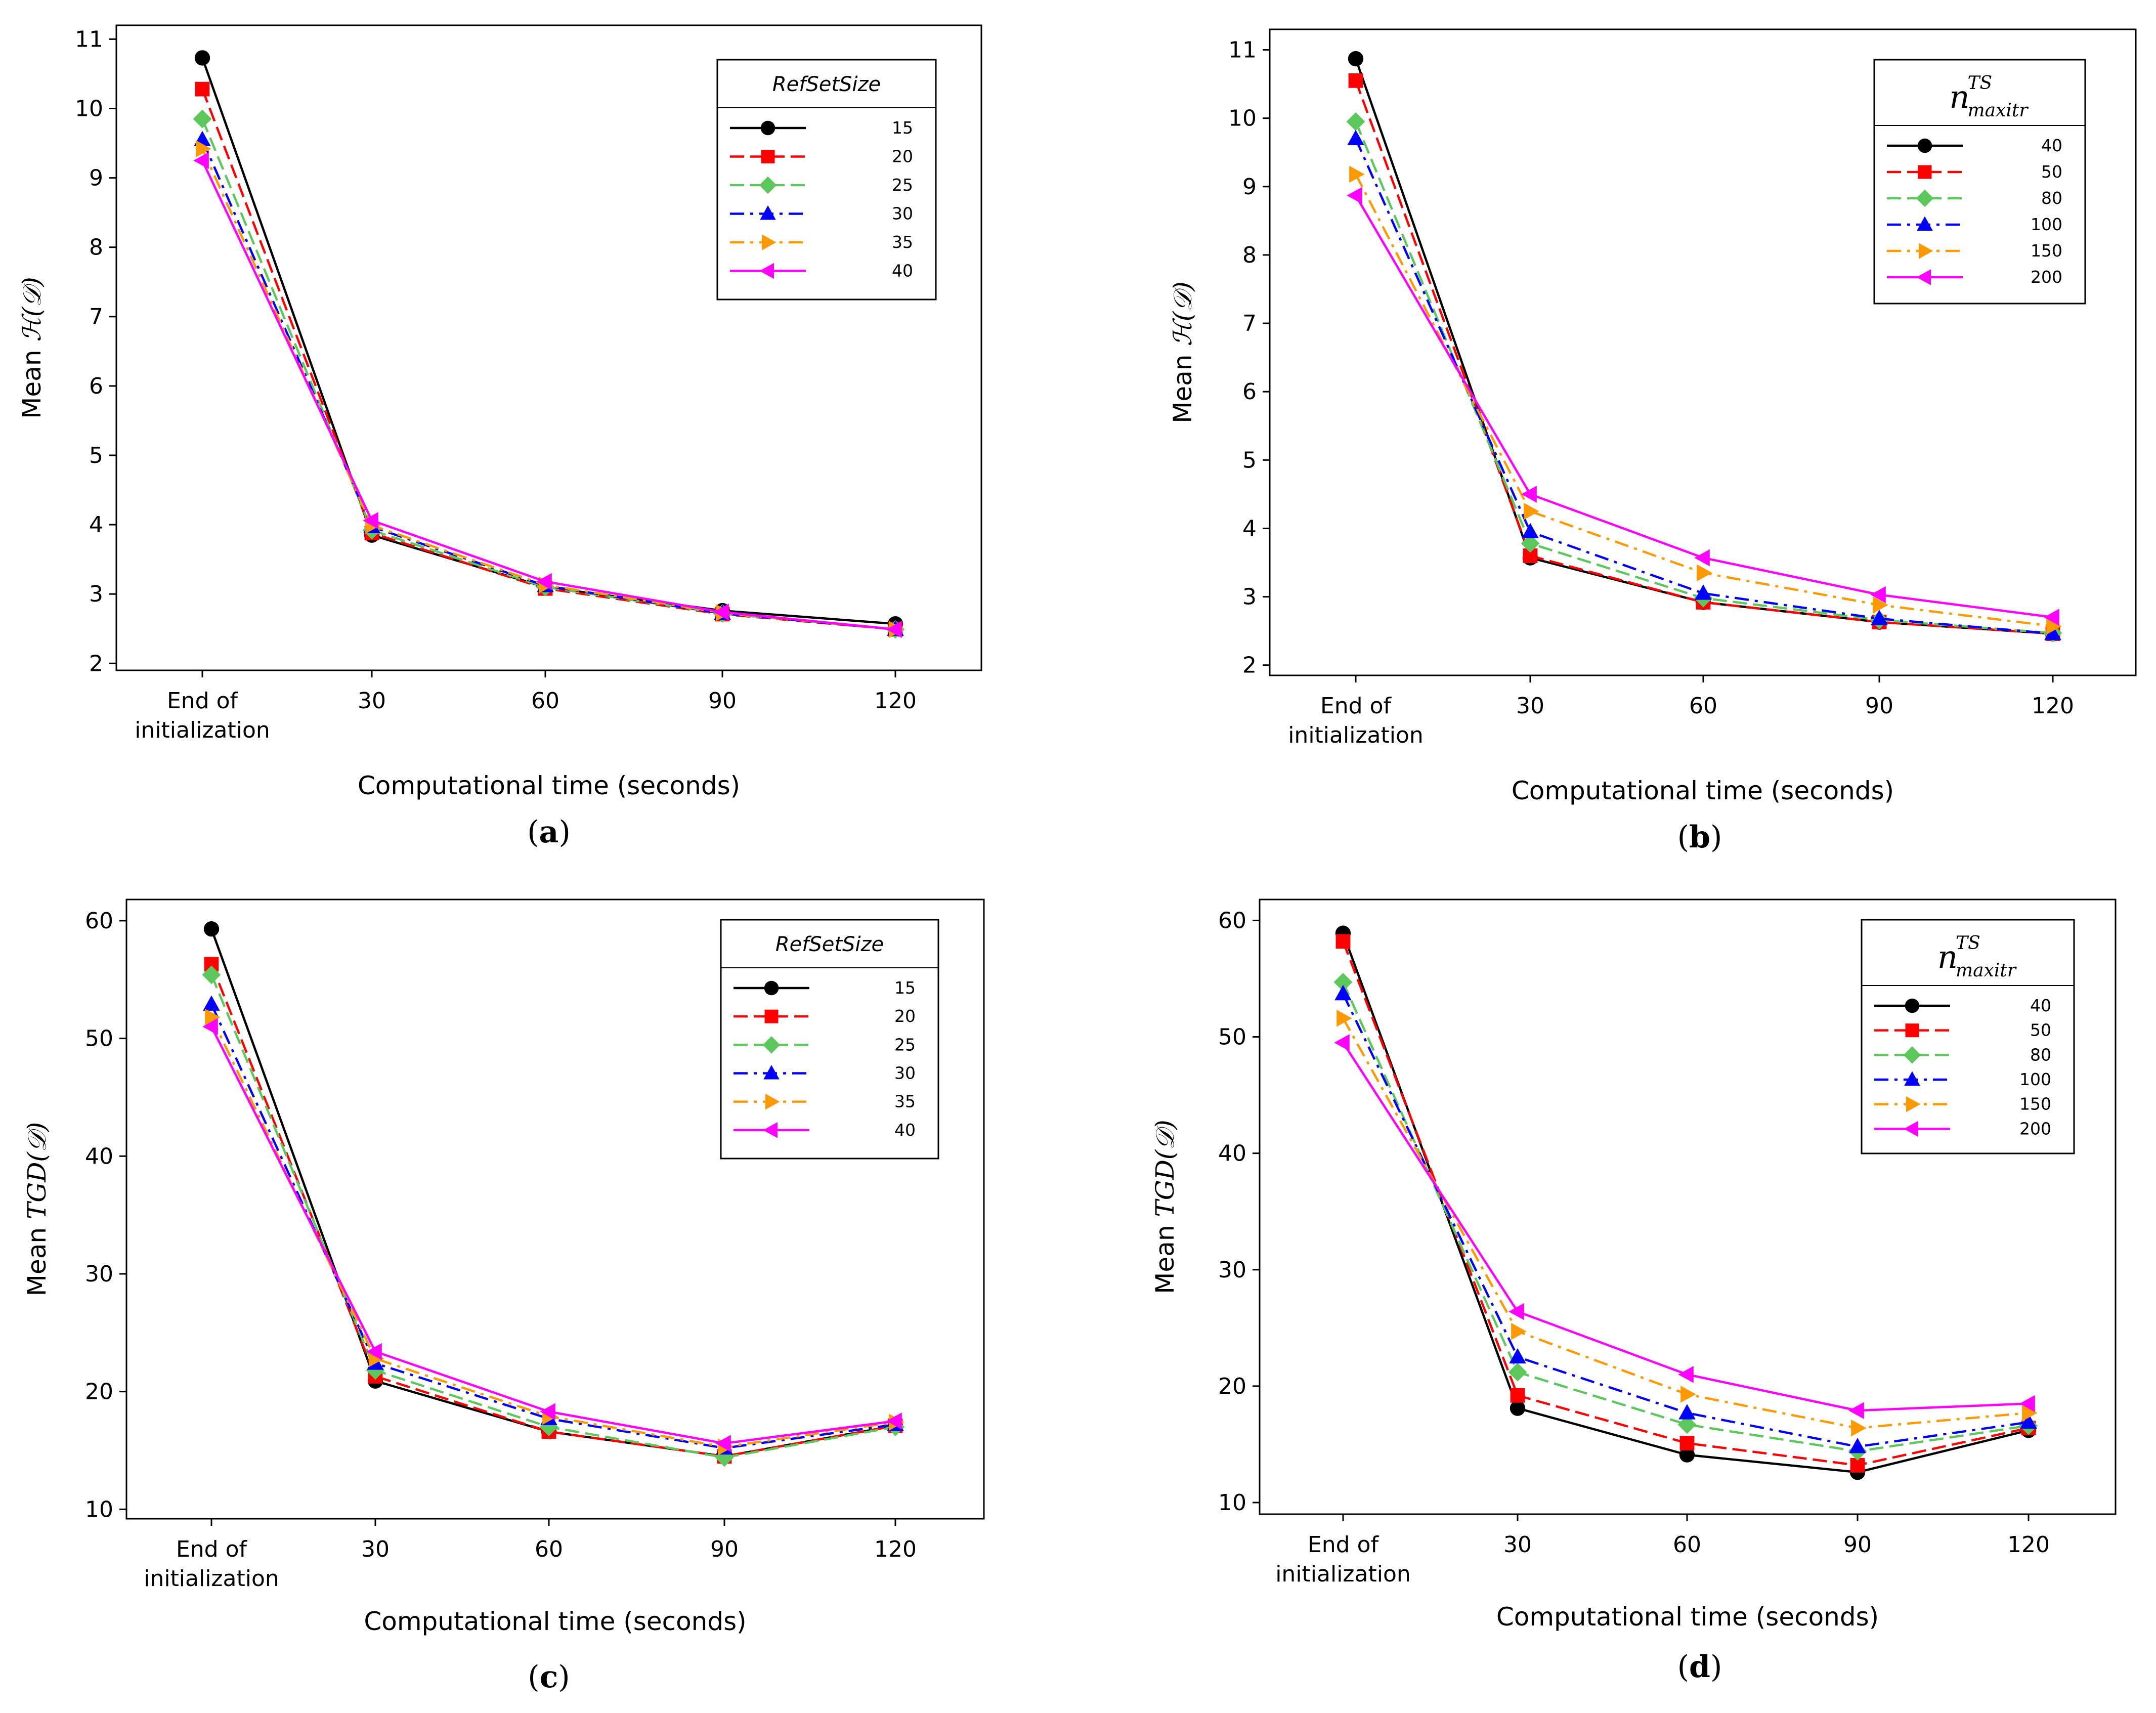  Describe the element at coordinates (1947, 956) in the screenshot. I see `legend-title: n` at that location.